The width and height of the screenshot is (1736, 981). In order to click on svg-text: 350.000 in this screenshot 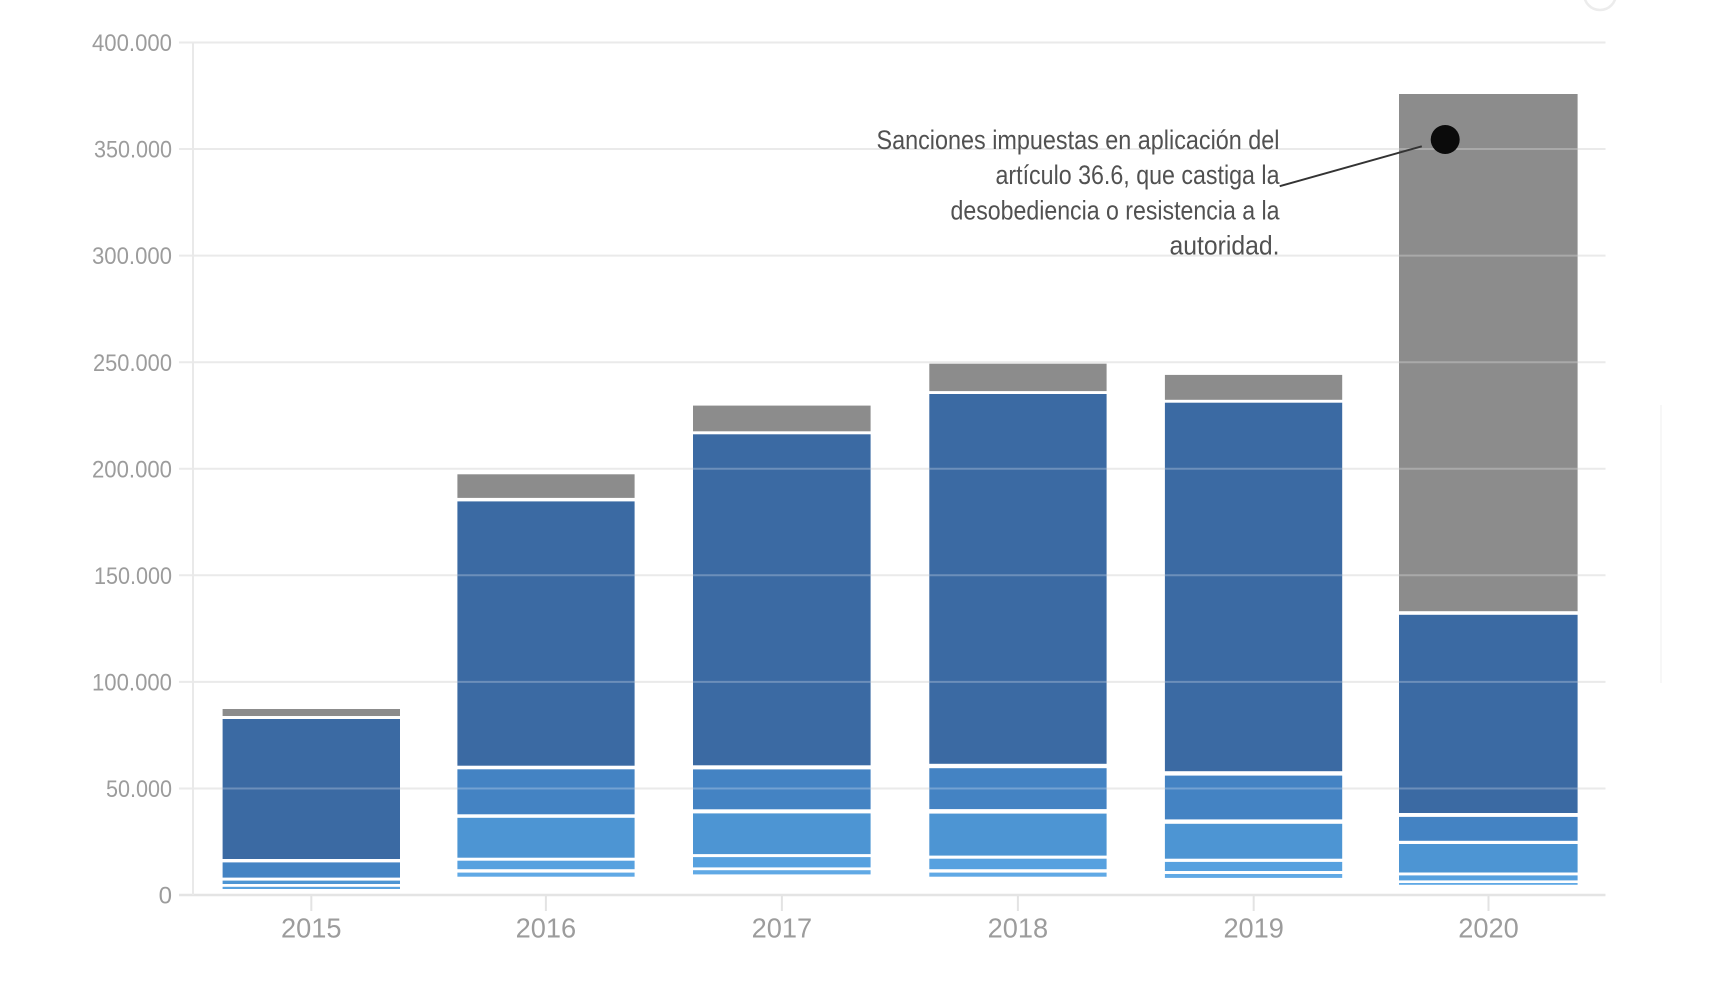, I will do `click(133, 150)`.